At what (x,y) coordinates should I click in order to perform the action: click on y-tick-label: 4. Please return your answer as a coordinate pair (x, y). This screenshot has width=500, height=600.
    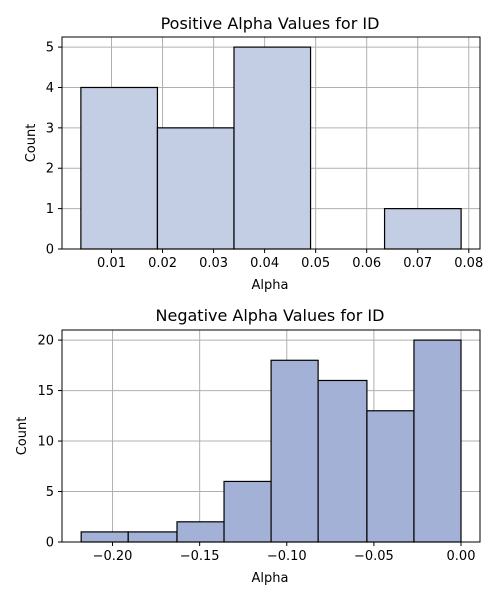
    Looking at the image, I should click on (50, 88).